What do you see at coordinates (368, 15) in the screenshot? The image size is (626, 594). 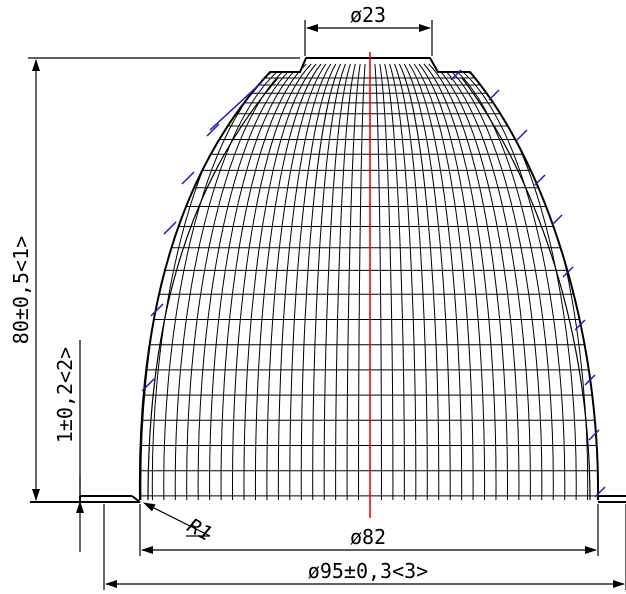 I see `dim-top-diameter-label: ø23` at bounding box center [368, 15].